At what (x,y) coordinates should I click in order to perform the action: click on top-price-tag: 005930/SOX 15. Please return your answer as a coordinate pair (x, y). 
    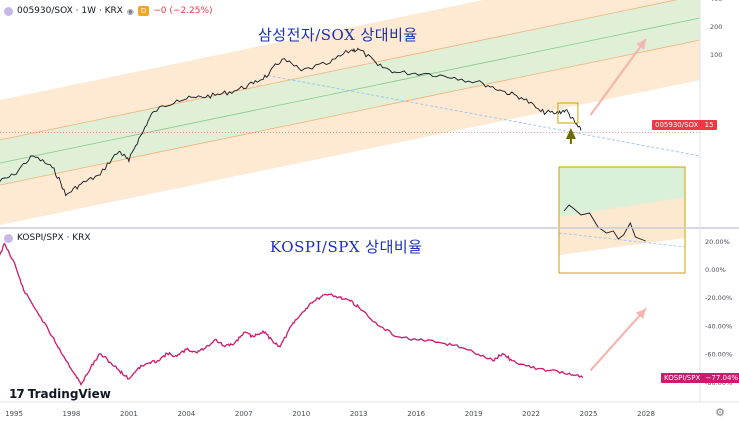
    Looking at the image, I should click on (684, 125).